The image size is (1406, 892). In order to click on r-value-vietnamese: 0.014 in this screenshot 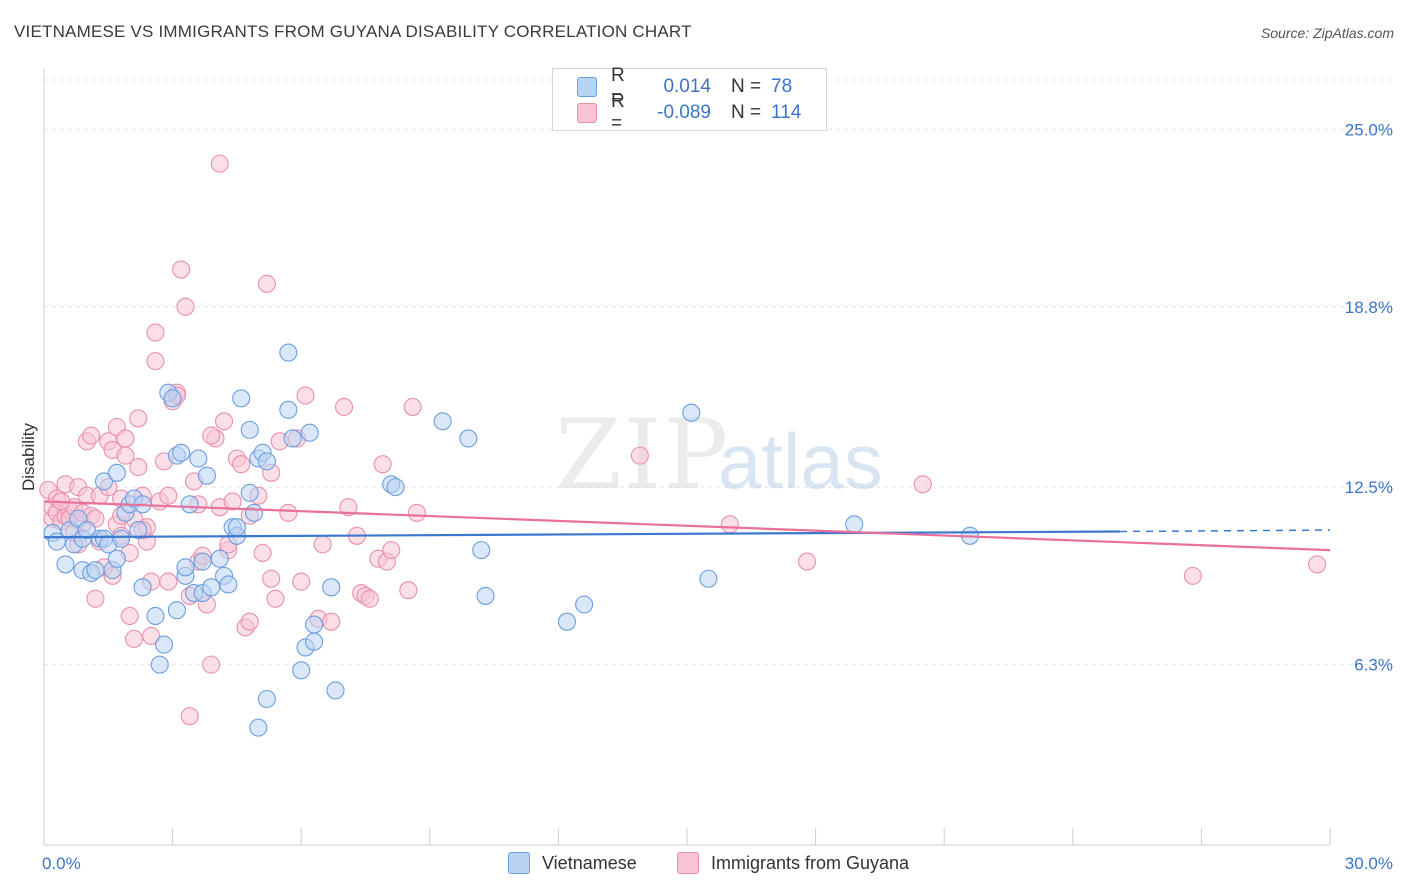, I will do `click(687, 86)`.